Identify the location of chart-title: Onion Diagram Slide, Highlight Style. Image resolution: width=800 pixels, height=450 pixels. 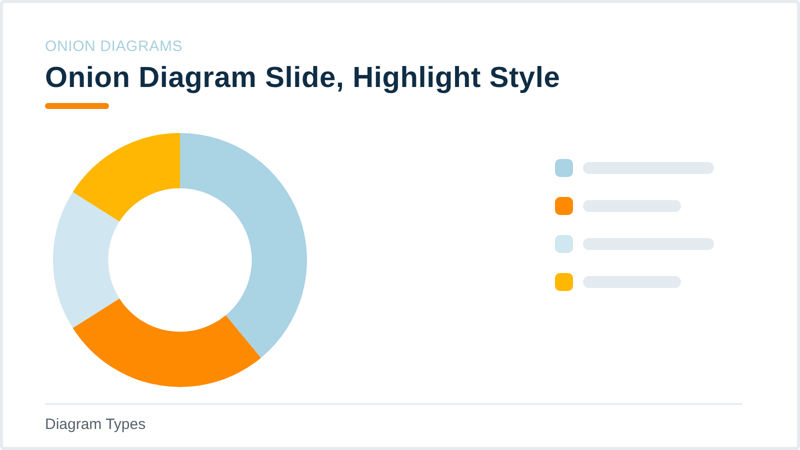
(302, 78).